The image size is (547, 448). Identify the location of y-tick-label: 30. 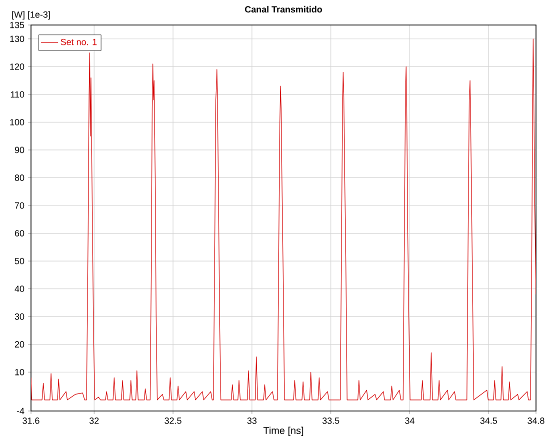
(19, 316).